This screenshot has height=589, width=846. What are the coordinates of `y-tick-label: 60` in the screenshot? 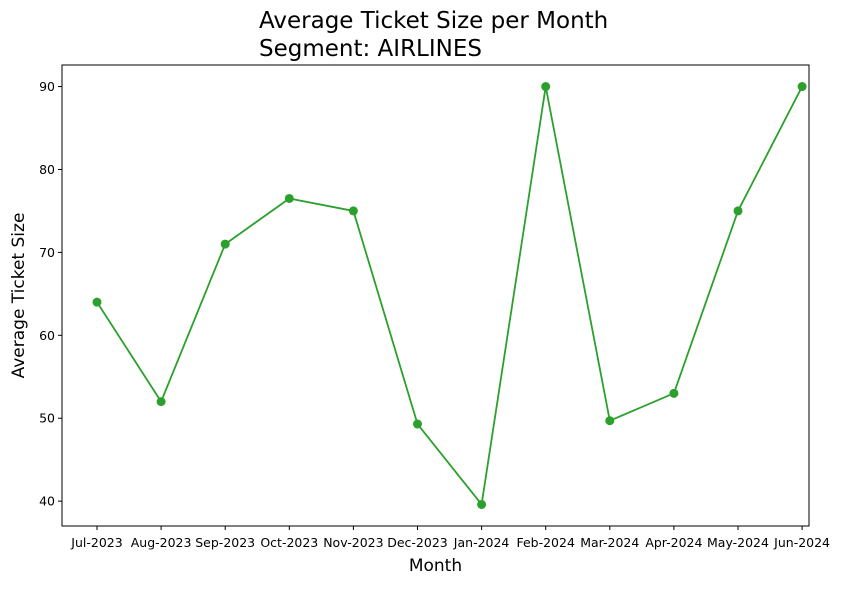 It's located at (47, 335).